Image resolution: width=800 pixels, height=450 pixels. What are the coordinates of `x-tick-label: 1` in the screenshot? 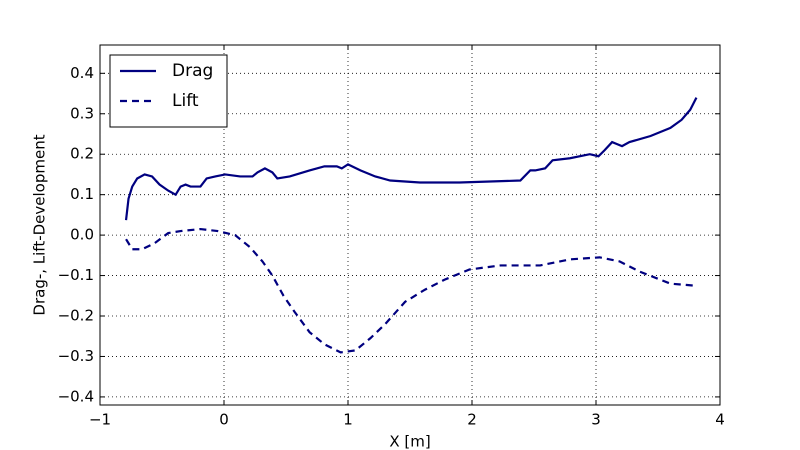 It's located at (348, 420).